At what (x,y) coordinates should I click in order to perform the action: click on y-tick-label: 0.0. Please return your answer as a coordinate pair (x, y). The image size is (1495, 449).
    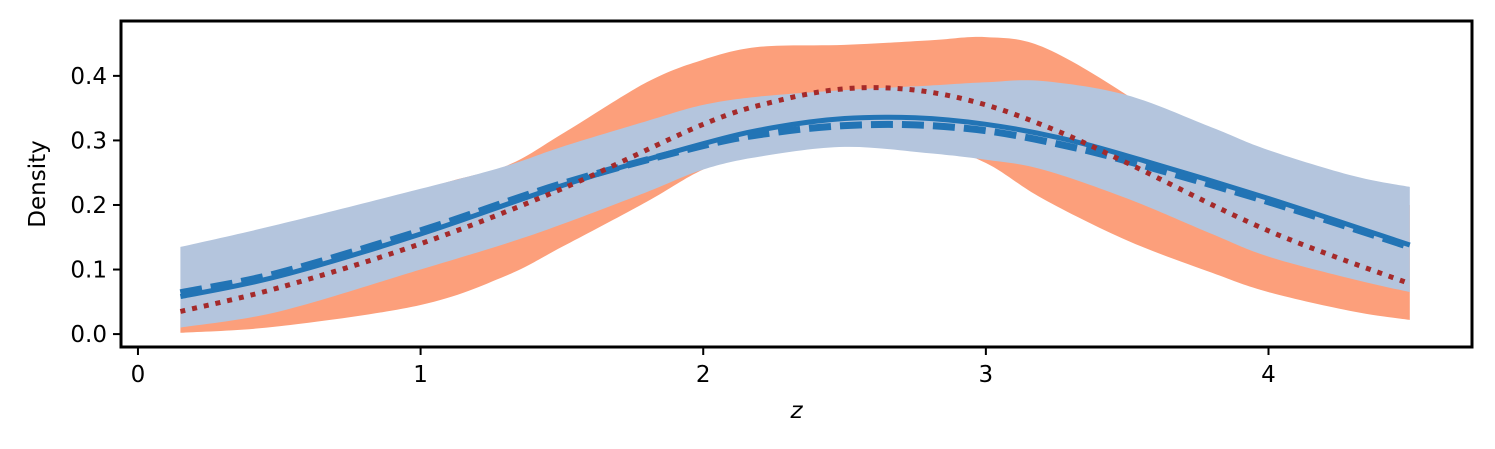
    Looking at the image, I should click on (88, 335).